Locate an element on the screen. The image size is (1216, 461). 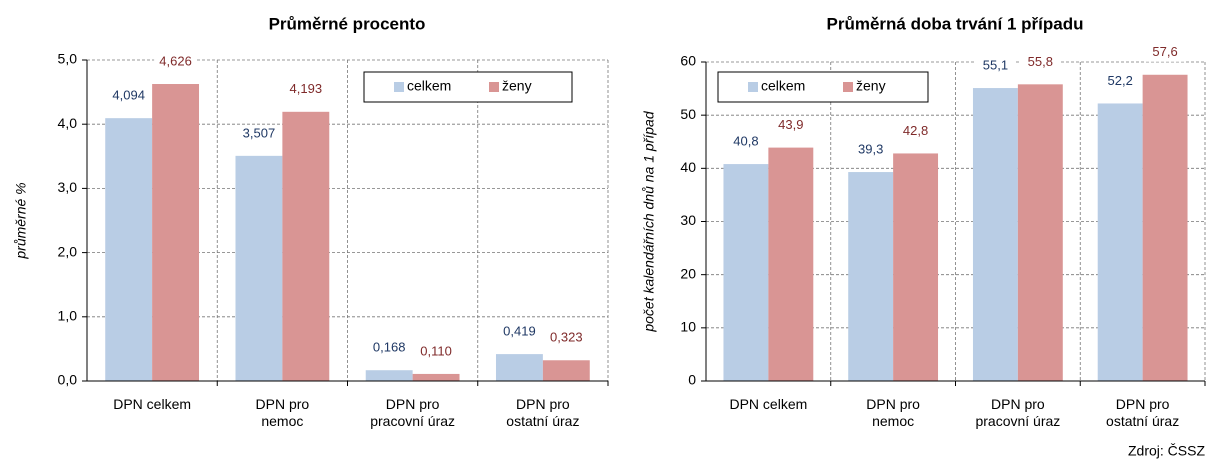
value-label: 4,626 is located at coordinates (175, 60).